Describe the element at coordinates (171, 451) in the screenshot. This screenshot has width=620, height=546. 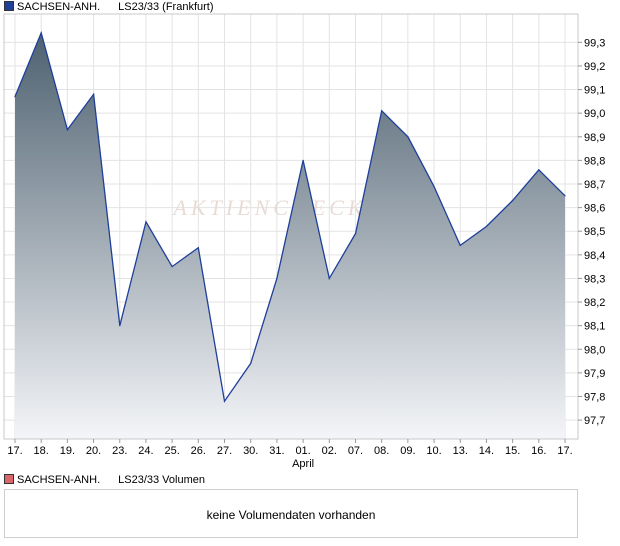
I see `x-tick-label: 25.` at that location.